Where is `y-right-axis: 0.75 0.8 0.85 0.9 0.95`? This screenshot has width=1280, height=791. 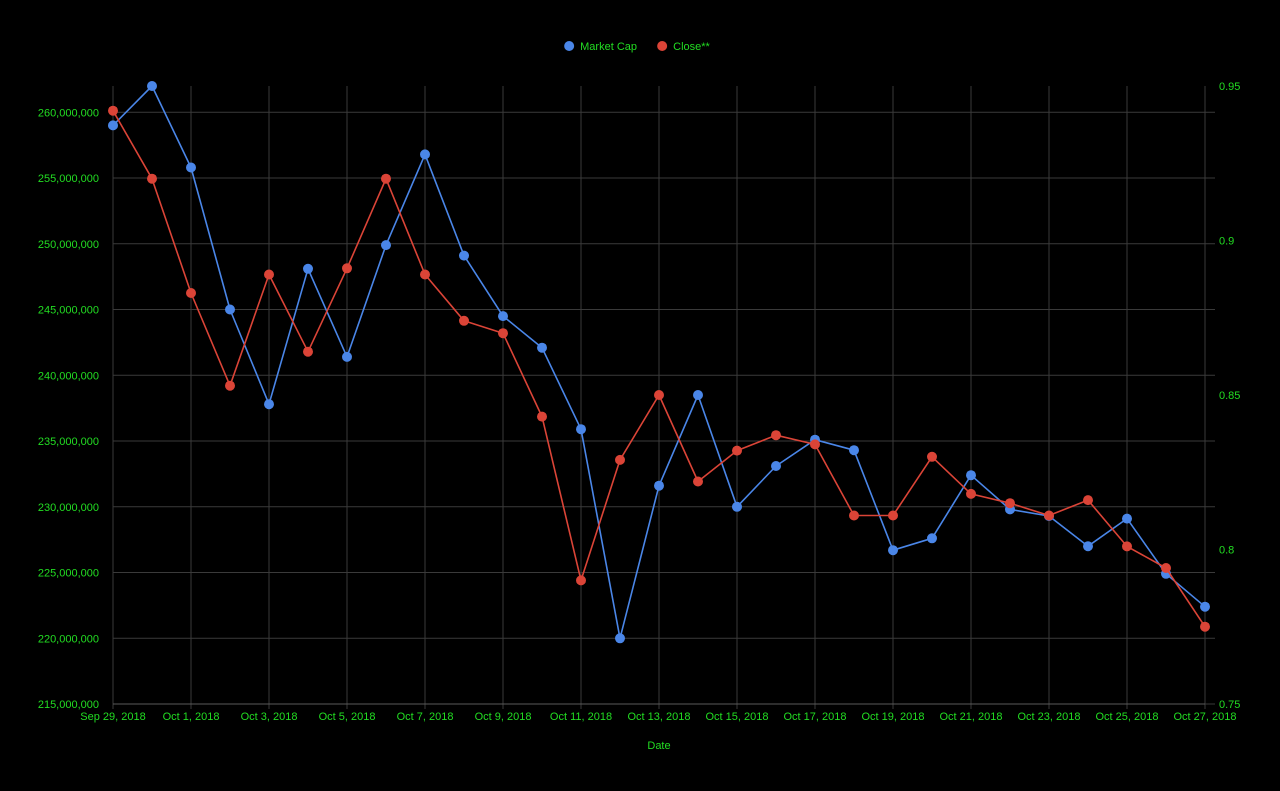
y-right-axis: 0.75 0.8 0.85 0.9 0.95 is located at coordinates (1229, 396).